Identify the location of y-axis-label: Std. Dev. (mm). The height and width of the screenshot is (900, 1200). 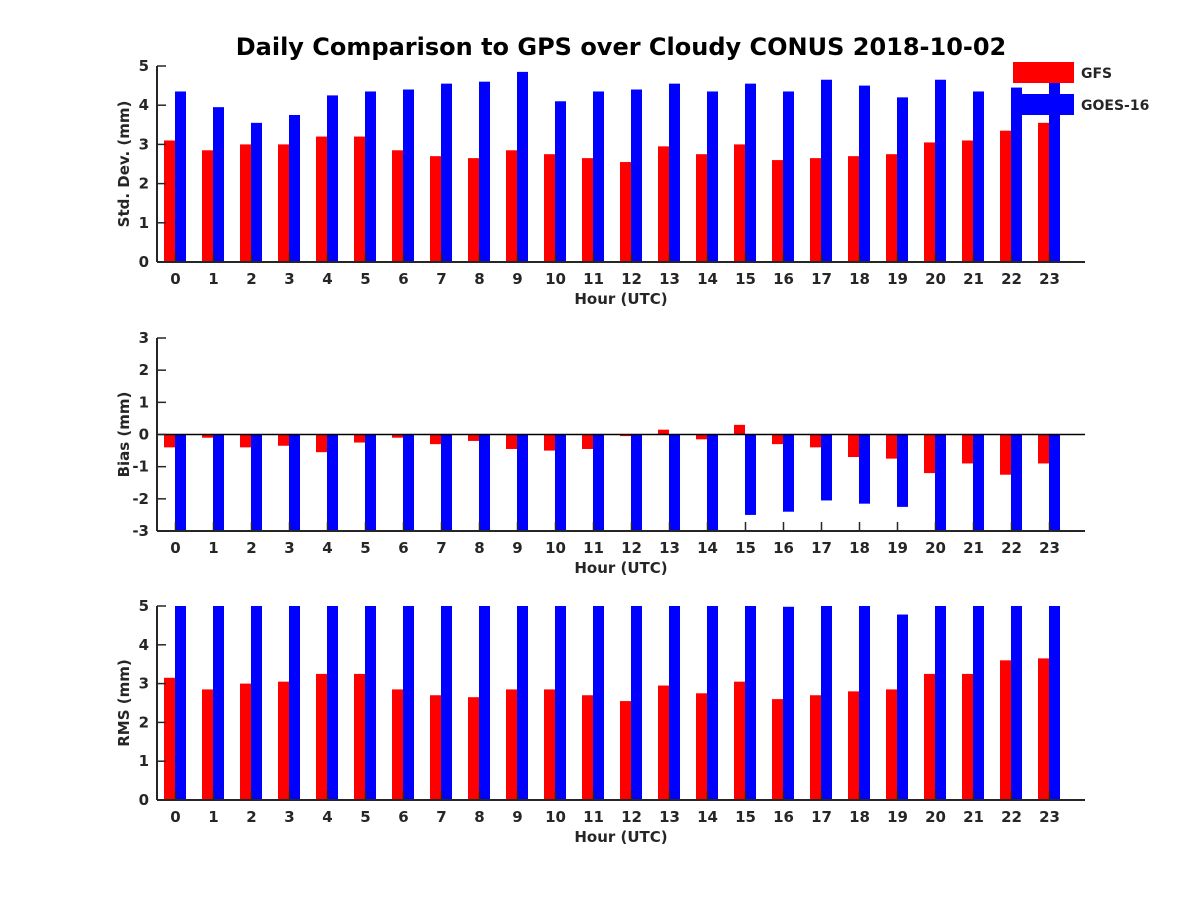
(124, 164).